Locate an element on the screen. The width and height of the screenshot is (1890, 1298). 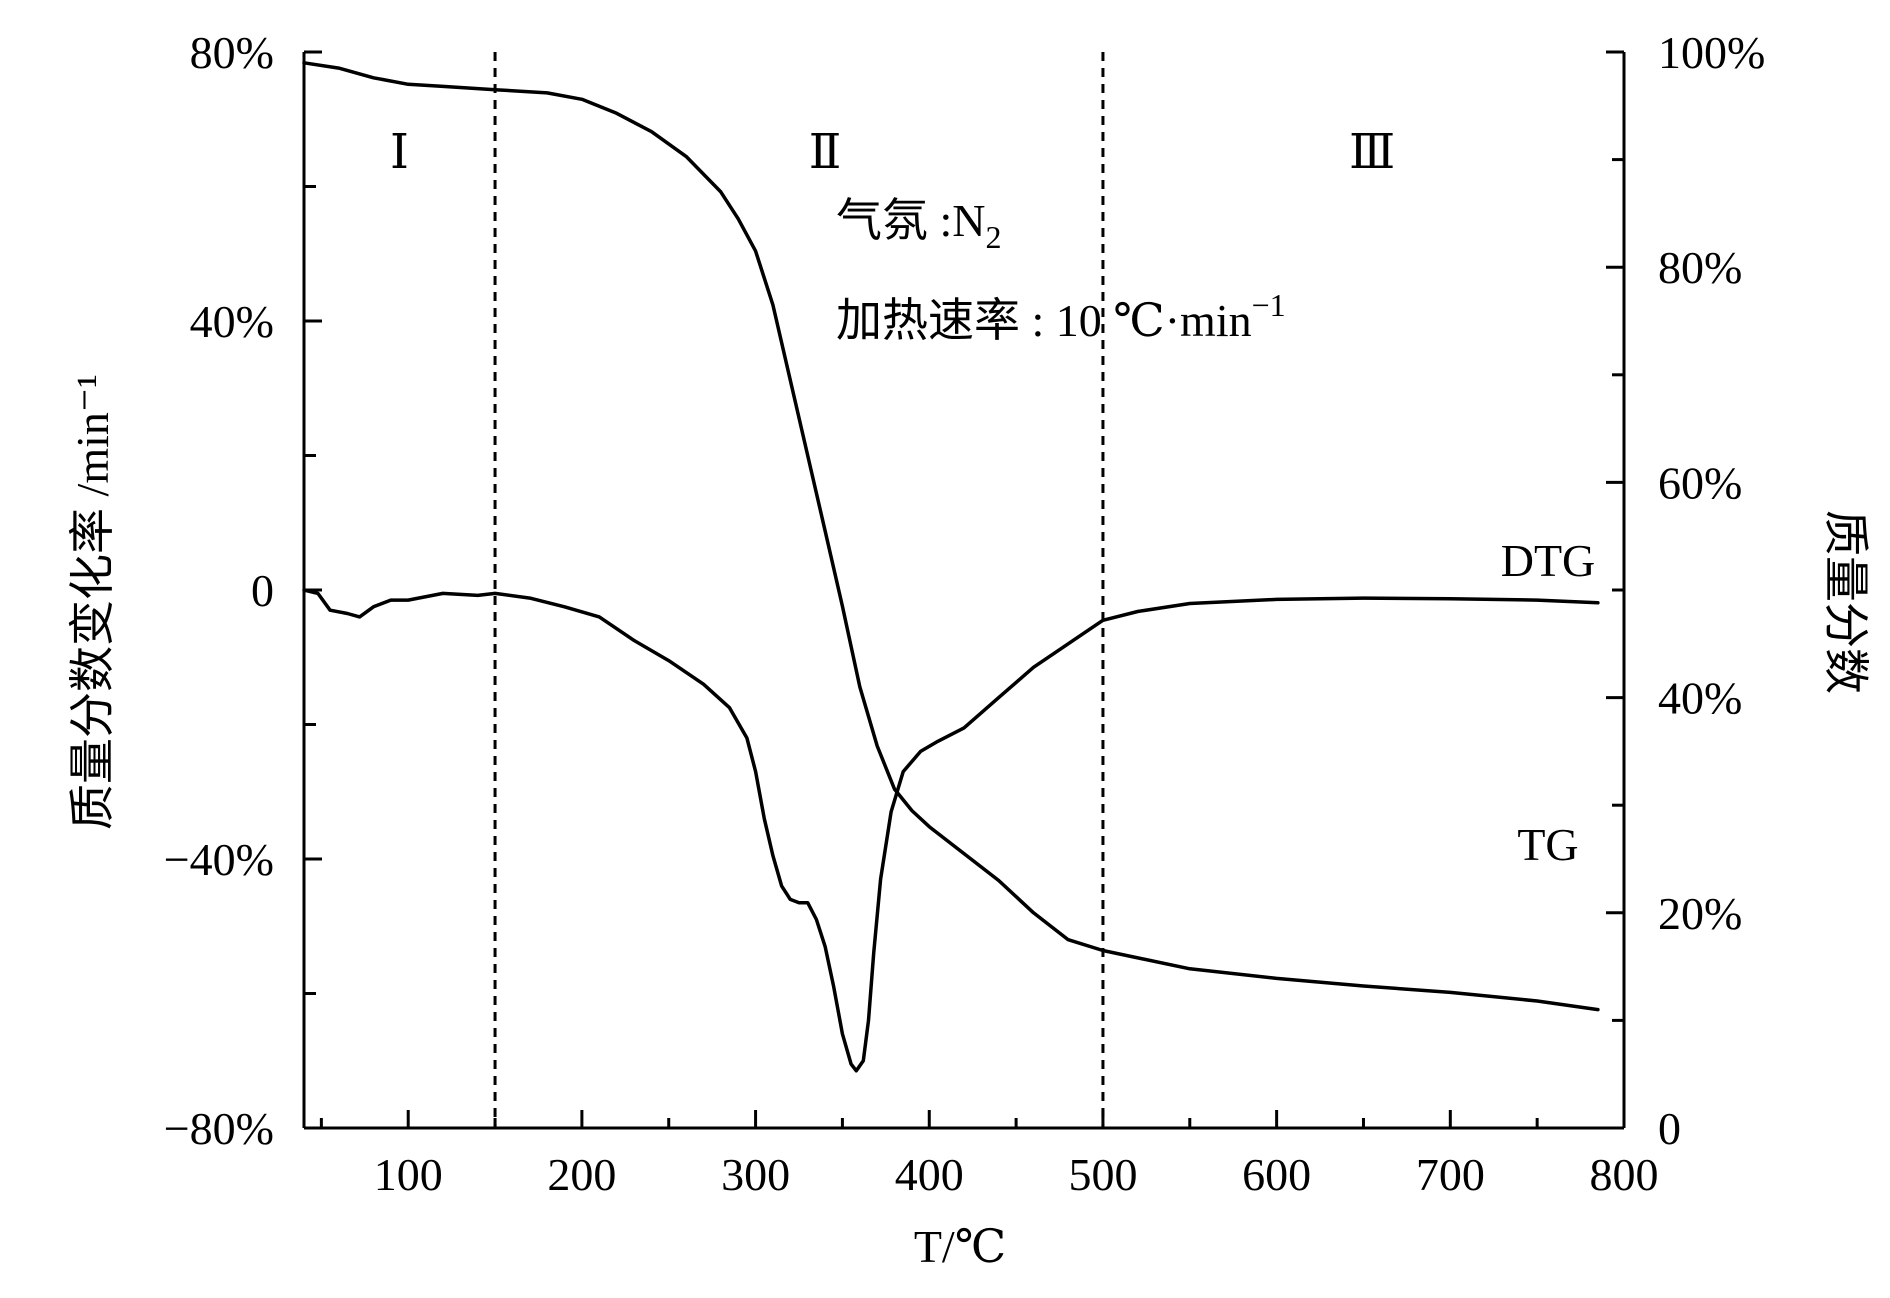
x-tick-label-400: 400 is located at coordinates (929, 1174).